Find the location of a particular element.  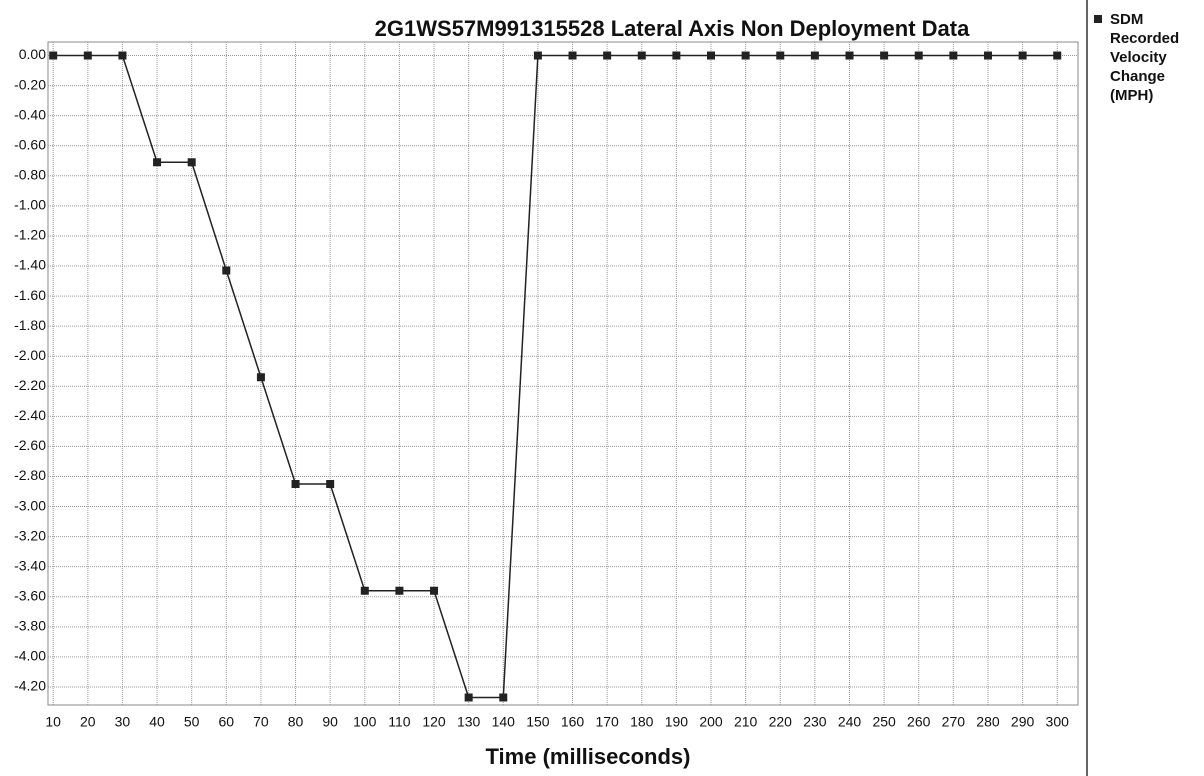

y-tick-label: -0.40 is located at coordinates (30, 114).